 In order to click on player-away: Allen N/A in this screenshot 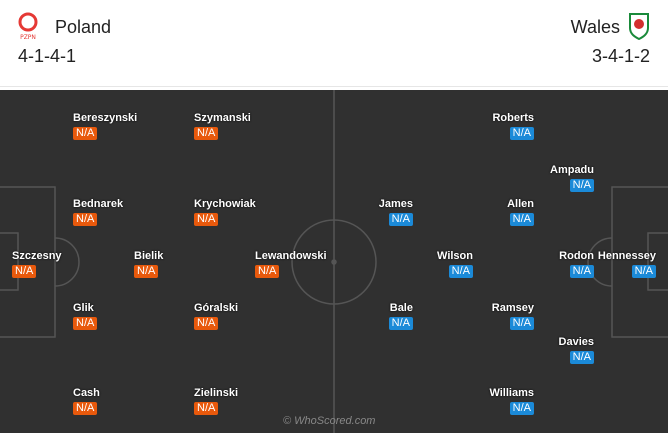, I will do `click(520, 212)`.